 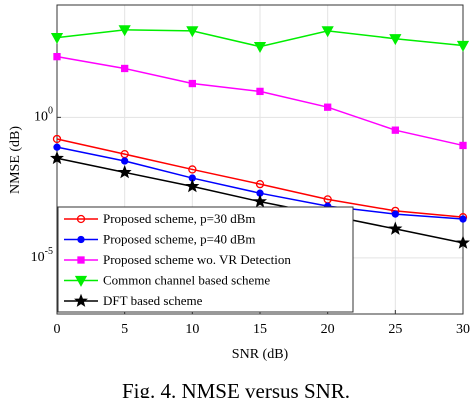 What do you see at coordinates (395, 329) in the screenshot?
I see `x-tick-label: 25` at bounding box center [395, 329].